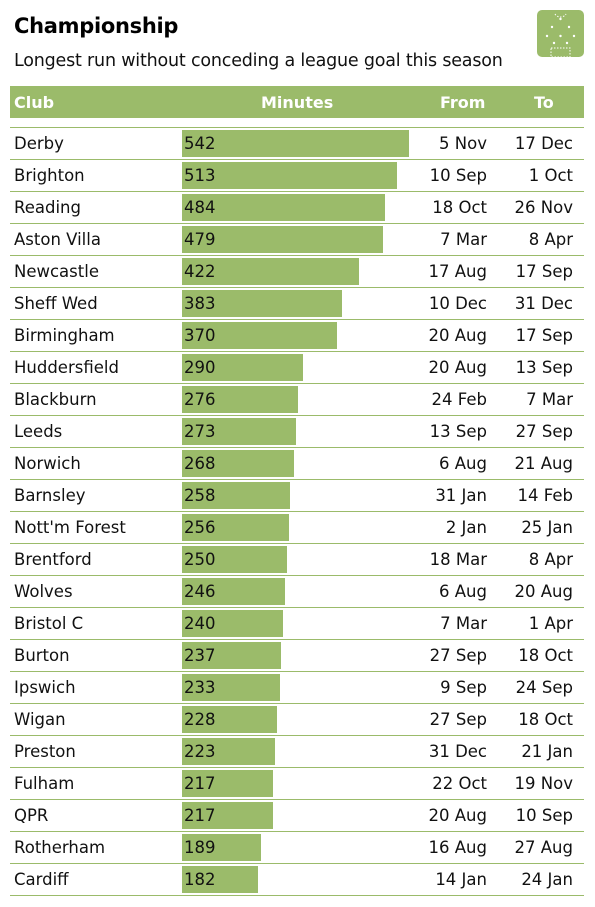  What do you see at coordinates (461, 879) in the screenshot?
I see `from-date: 14 Jan` at bounding box center [461, 879].